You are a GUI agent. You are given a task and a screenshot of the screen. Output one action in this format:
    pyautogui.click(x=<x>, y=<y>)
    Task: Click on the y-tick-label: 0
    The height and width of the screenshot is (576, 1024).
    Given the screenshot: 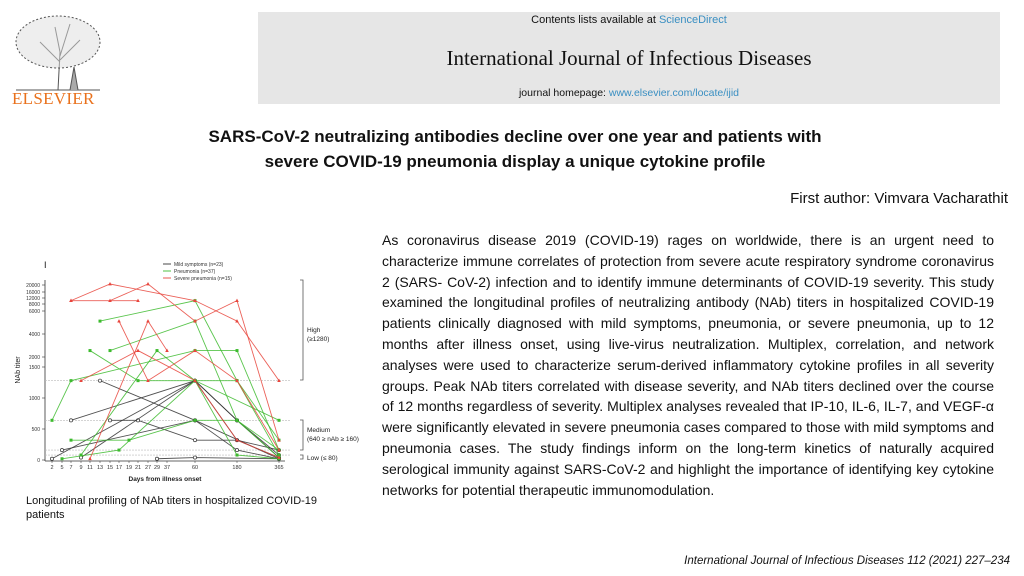 What is the action you would take?
    pyautogui.click(x=38, y=461)
    